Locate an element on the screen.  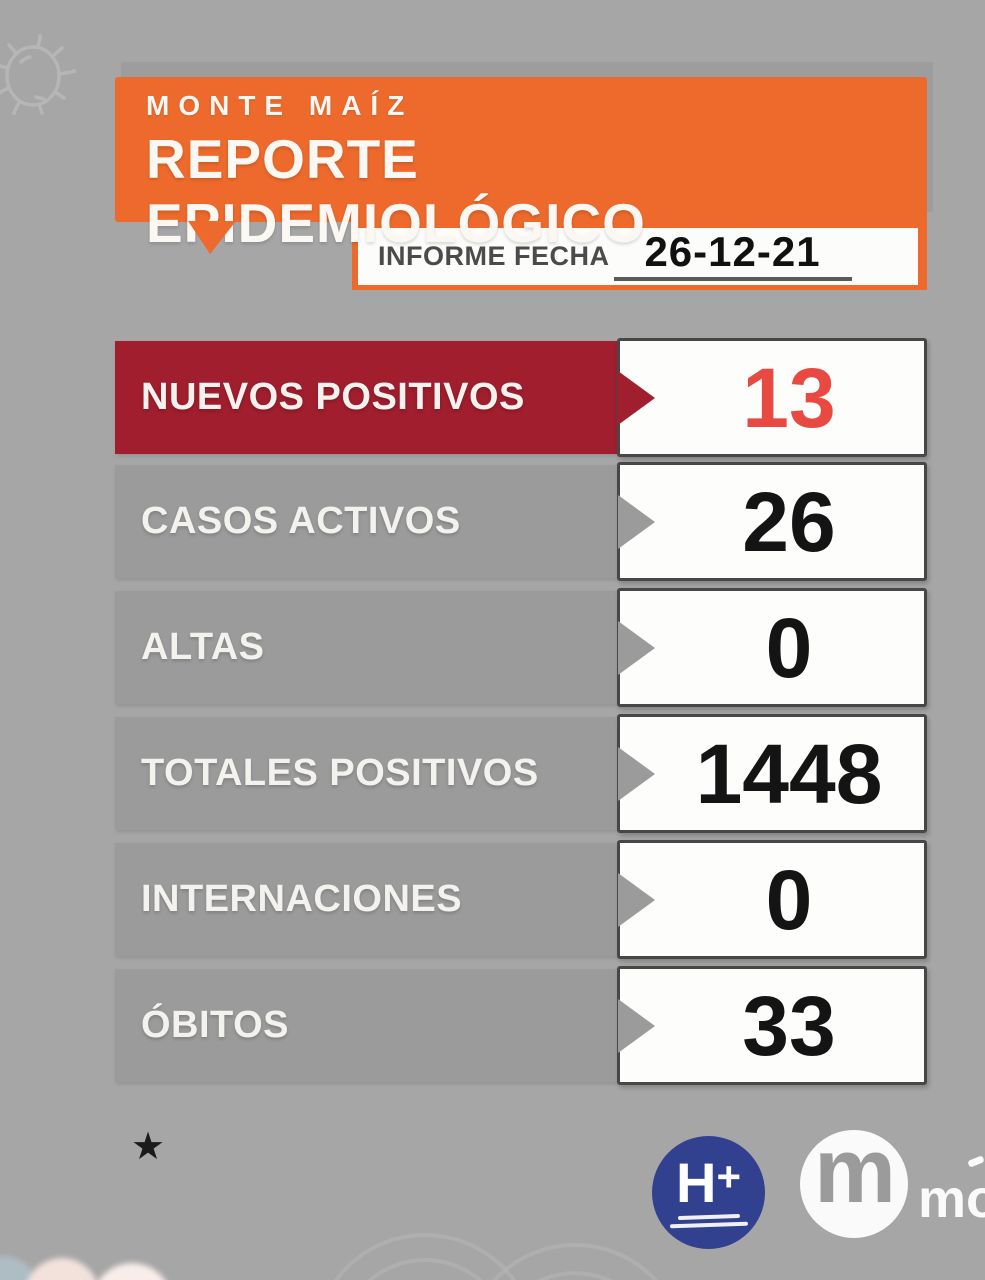
stat-row-casos-activos: CASOS ACTIVOS 26 is located at coordinates (521, 521).